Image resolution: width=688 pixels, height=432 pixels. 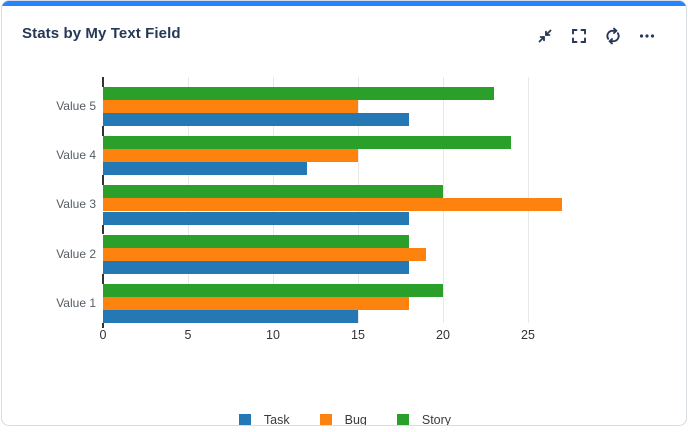 What do you see at coordinates (436, 419) in the screenshot?
I see `legend-label: Story` at bounding box center [436, 419].